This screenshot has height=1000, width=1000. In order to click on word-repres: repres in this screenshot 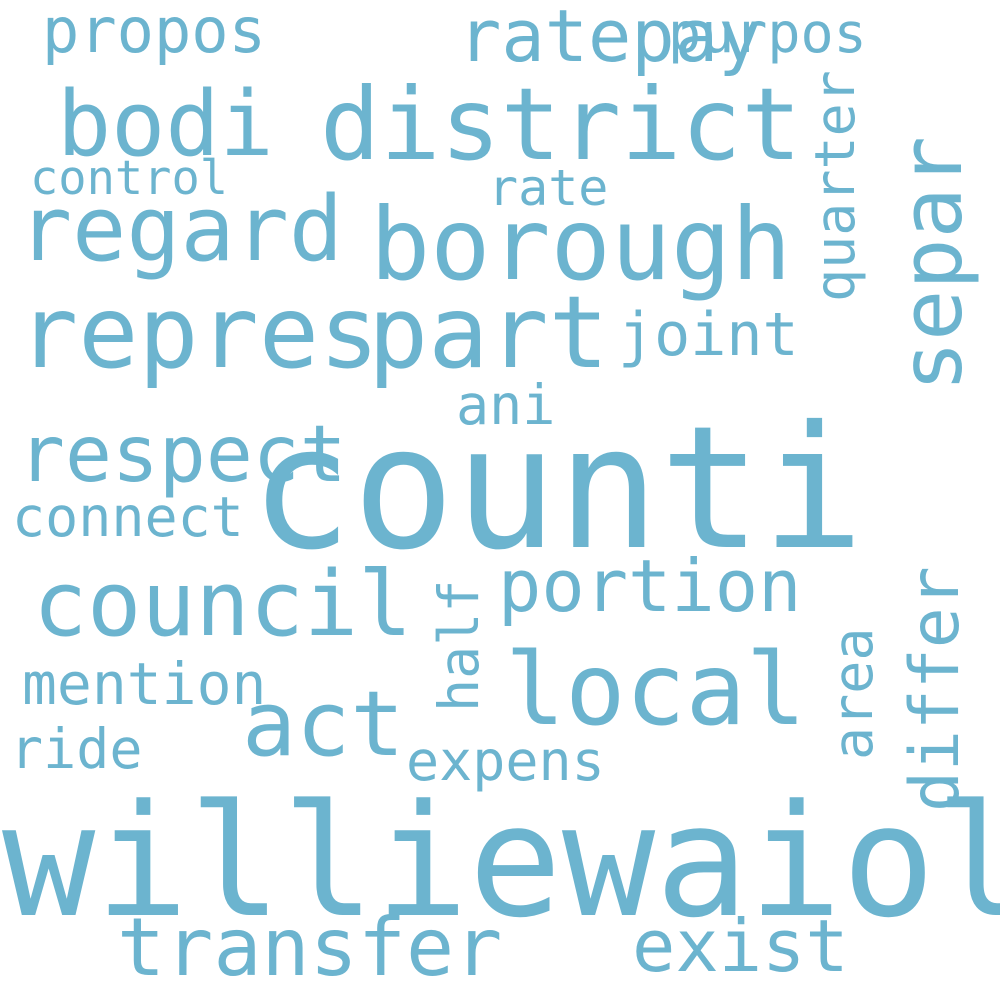, I will do `click(199, 332)`.